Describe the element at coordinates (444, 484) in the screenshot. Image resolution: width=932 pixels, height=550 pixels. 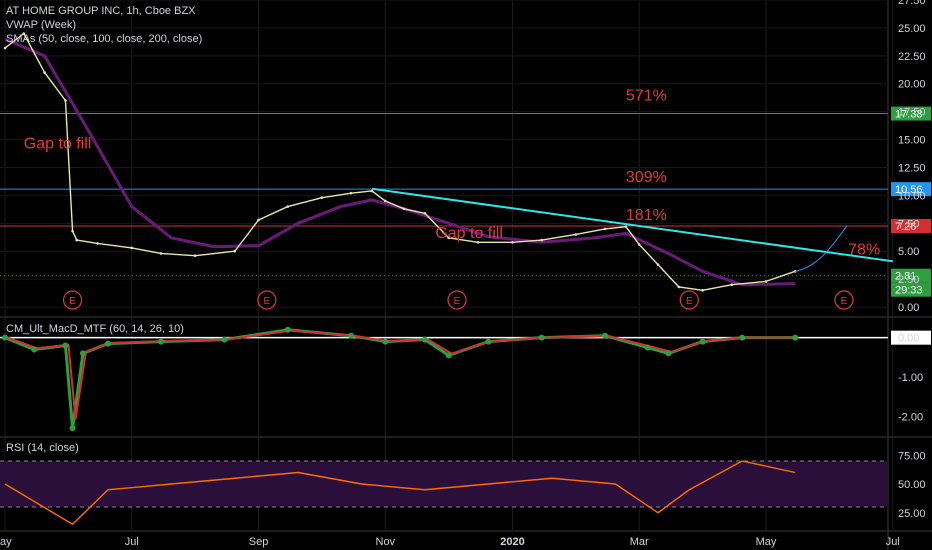
I see `rsi-band` at that location.